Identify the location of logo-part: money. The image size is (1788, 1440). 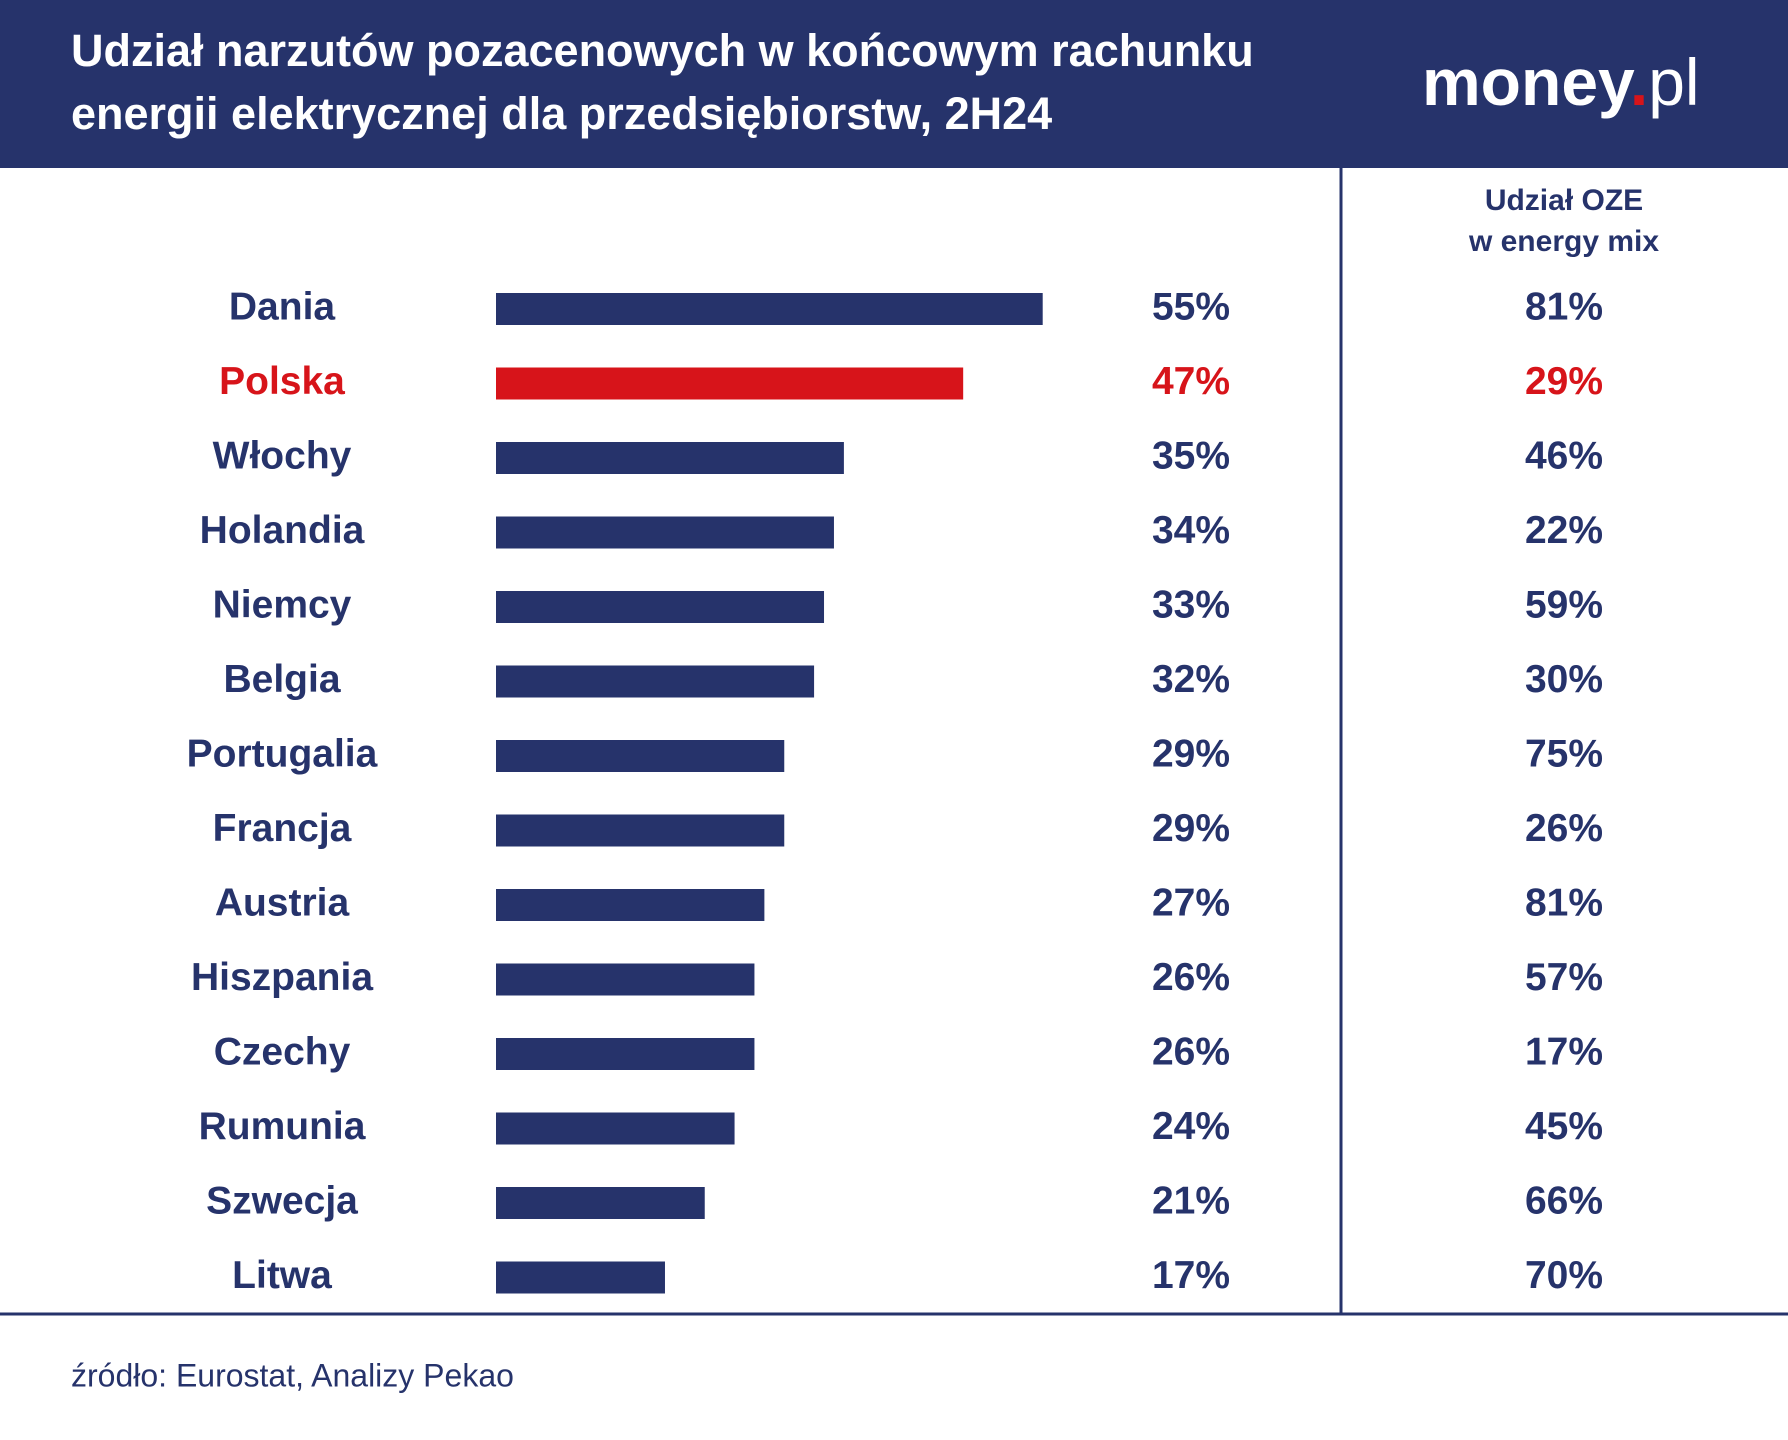
(1528, 82).